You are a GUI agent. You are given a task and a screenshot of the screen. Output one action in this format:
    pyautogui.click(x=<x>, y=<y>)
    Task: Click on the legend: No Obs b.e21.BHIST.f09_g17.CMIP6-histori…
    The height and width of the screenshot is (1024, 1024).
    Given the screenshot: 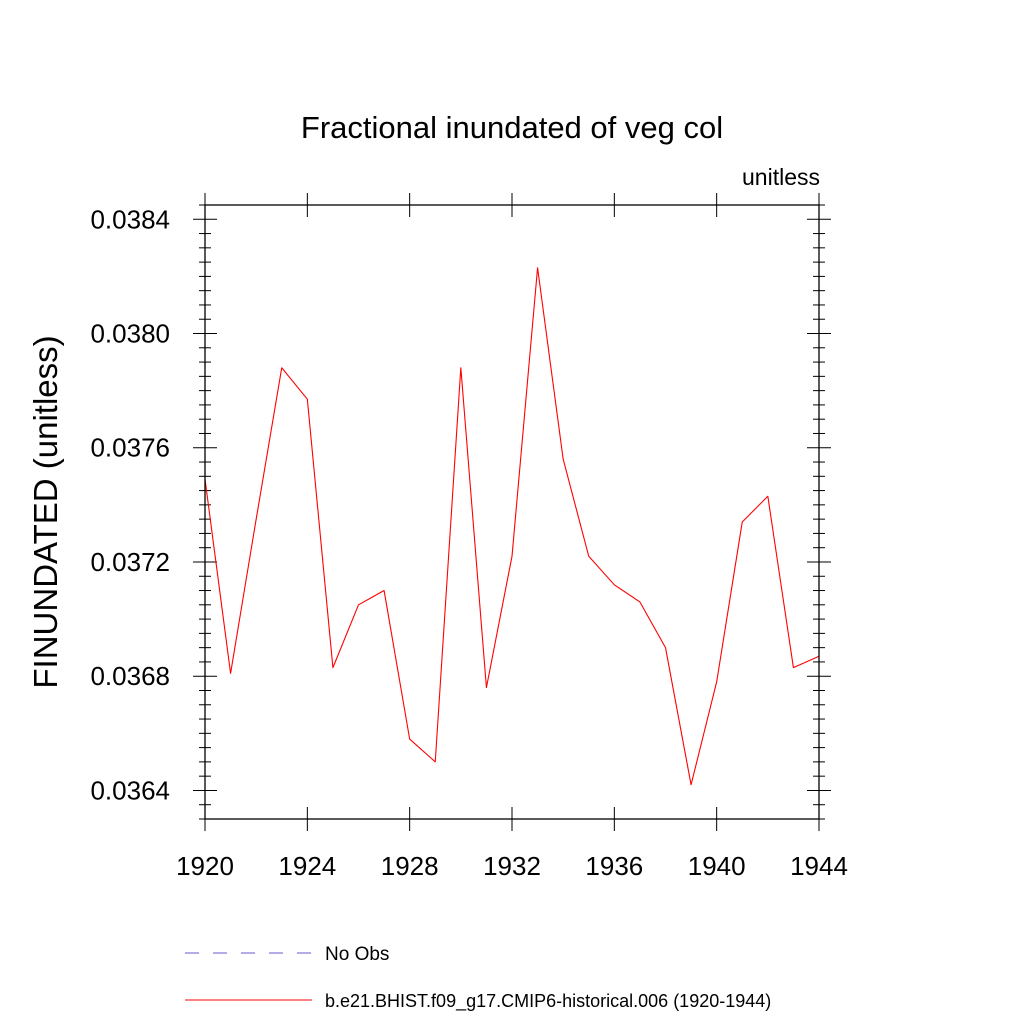 What is the action you would take?
    pyautogui.click(x=478, y=978)
    